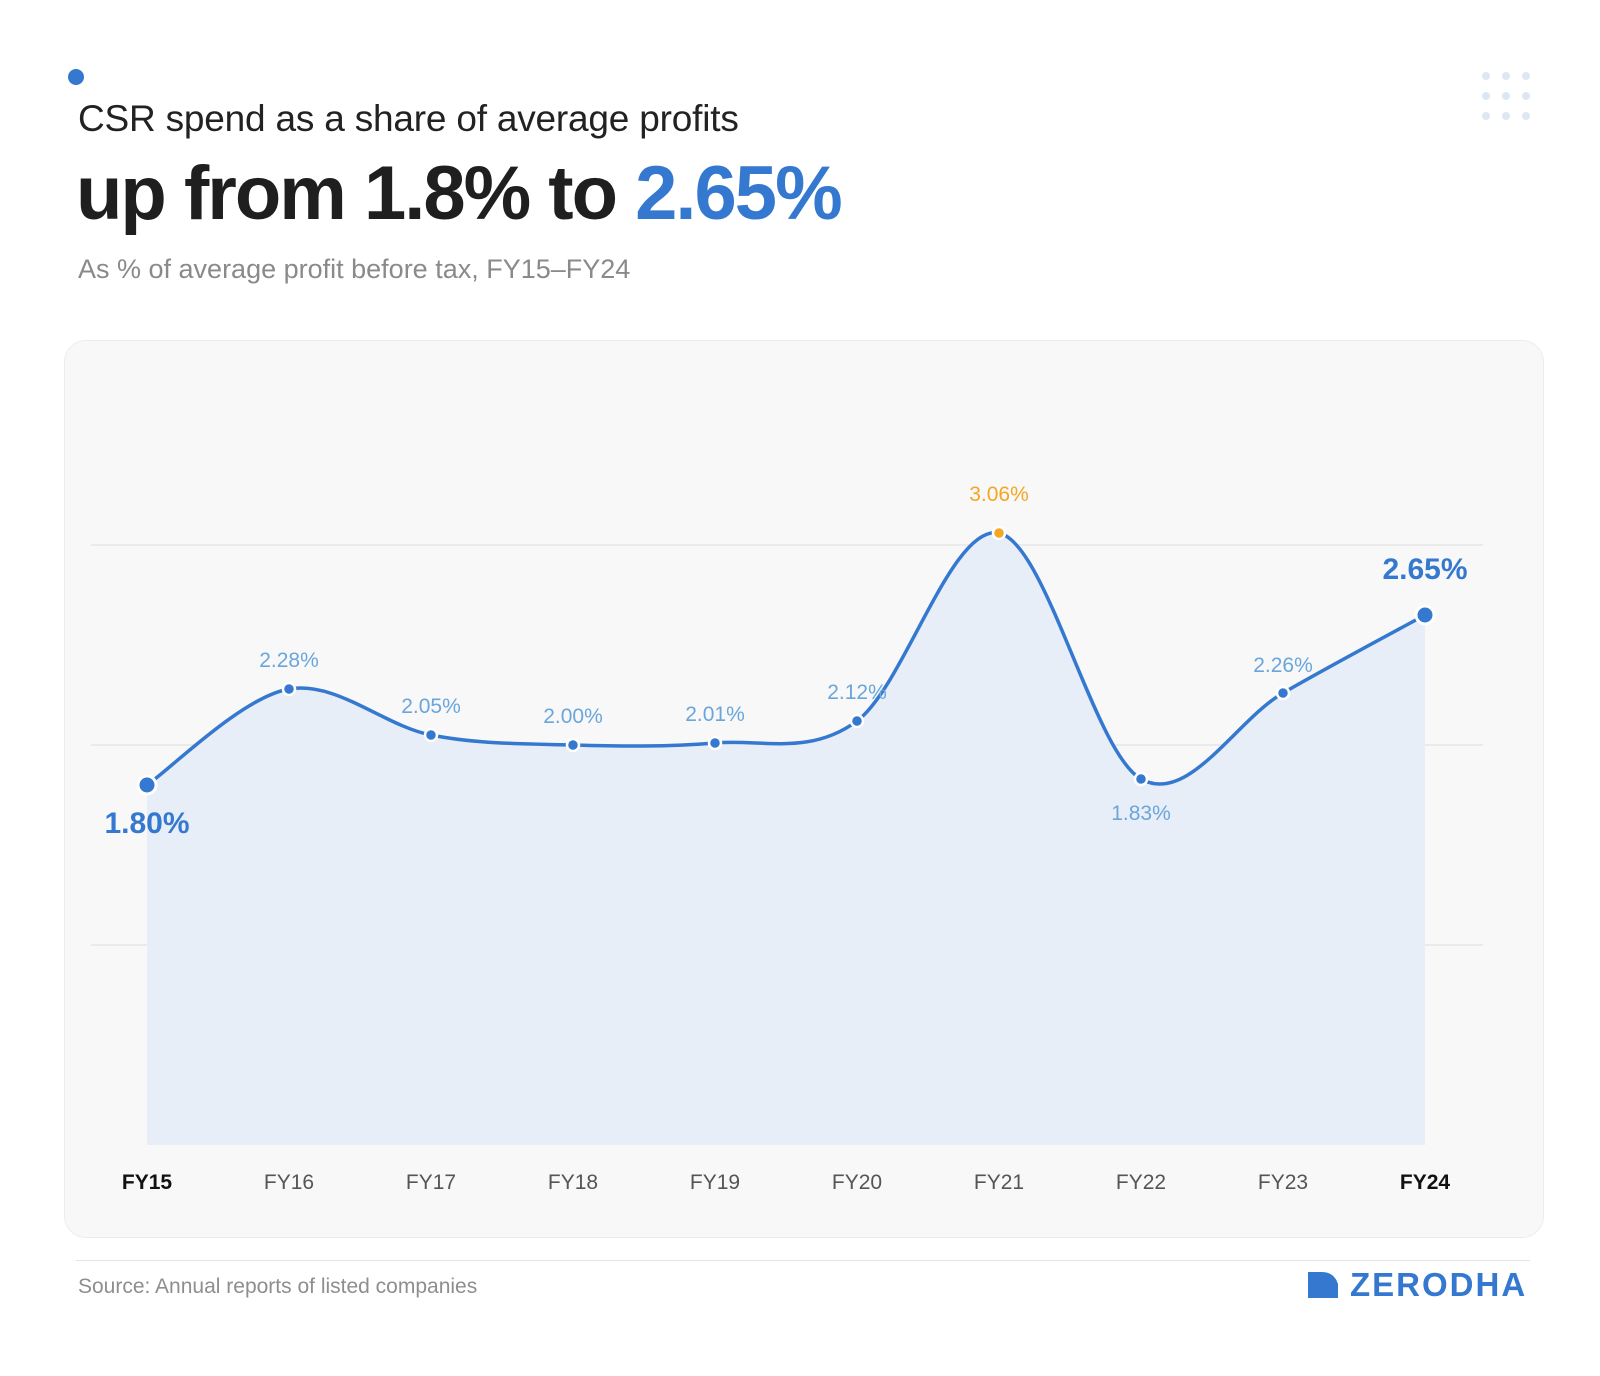  Describe the element at coordinates (1425, 615) in the screenshot. I see `data-point-fy24` at that location.